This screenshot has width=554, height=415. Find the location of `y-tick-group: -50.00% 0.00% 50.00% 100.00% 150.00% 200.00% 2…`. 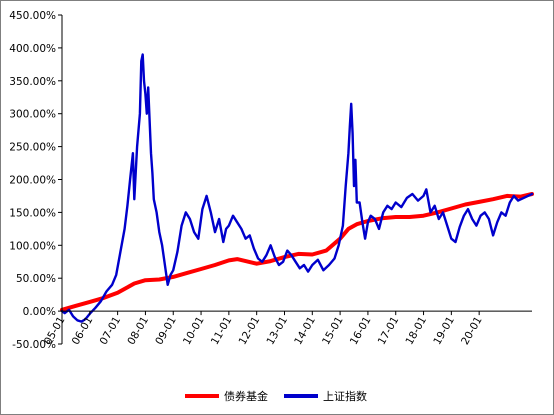

y-tick-group: -50.00% 0.00% 50.00% 100.00% 150.00% 200.00% 2… is located at coordinates (35, 180).